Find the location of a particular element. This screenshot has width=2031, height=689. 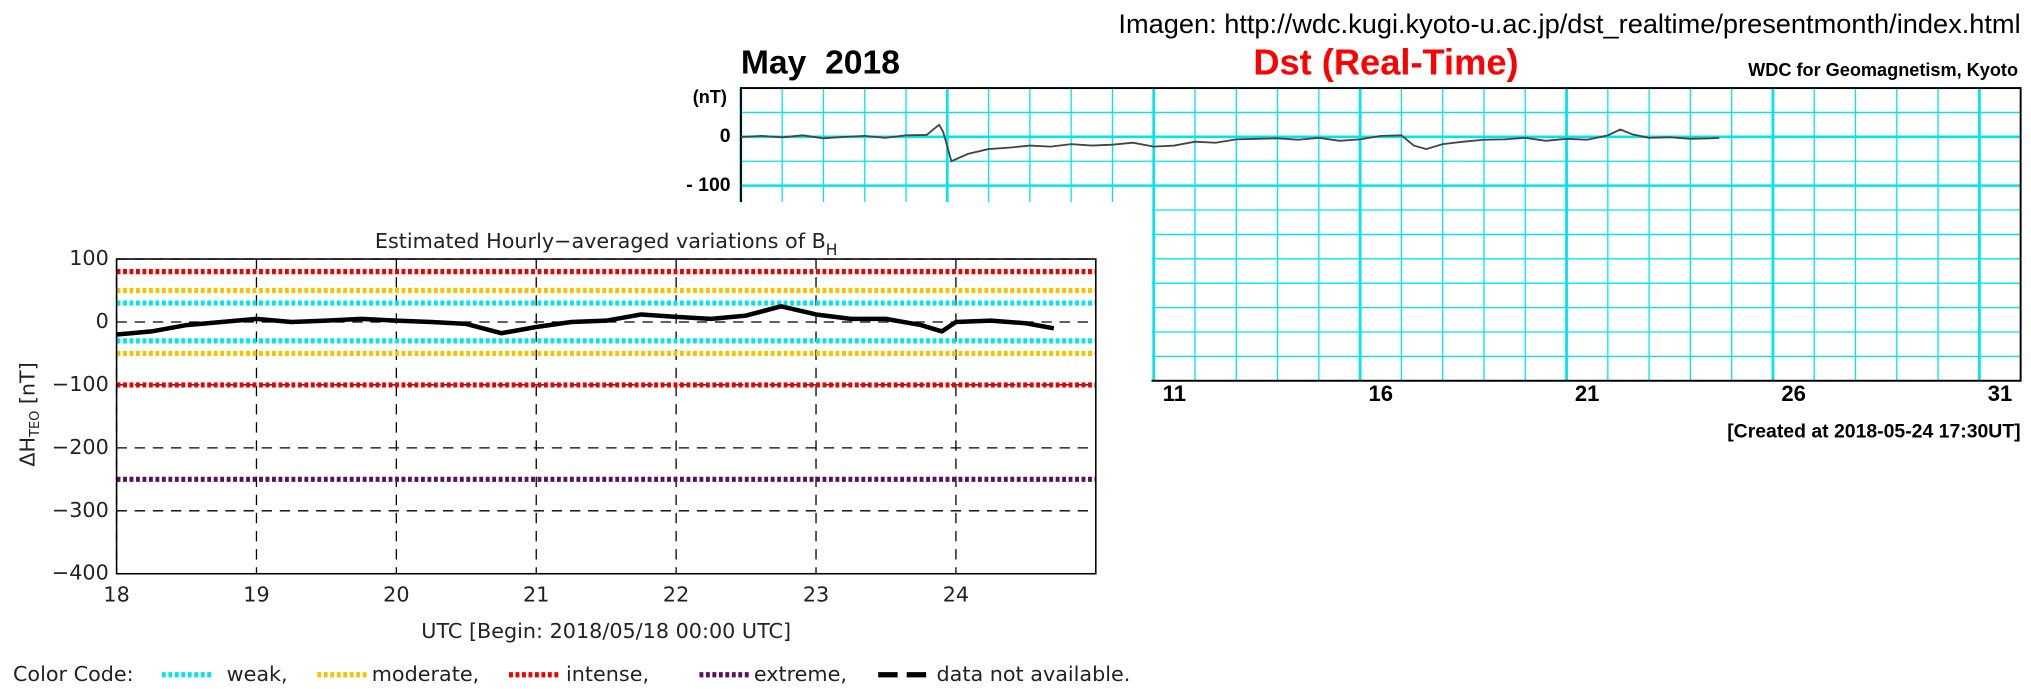

y-tick-label: - 100 is located at coordinates (708, 185).